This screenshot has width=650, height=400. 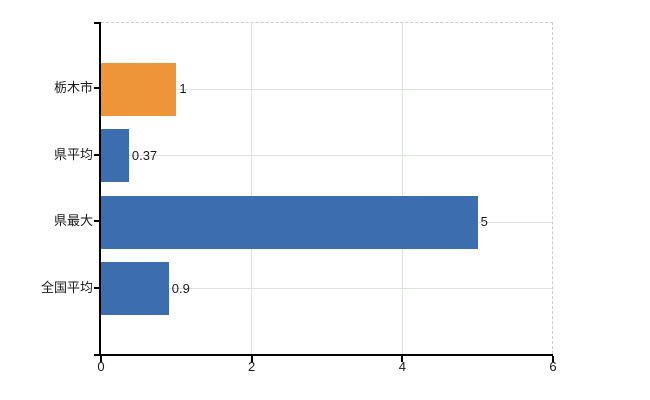 What do you see at coordinates (402, 366) in the screenshot?
I see `x-tick-label: 4` at bounding box center [402, 366].